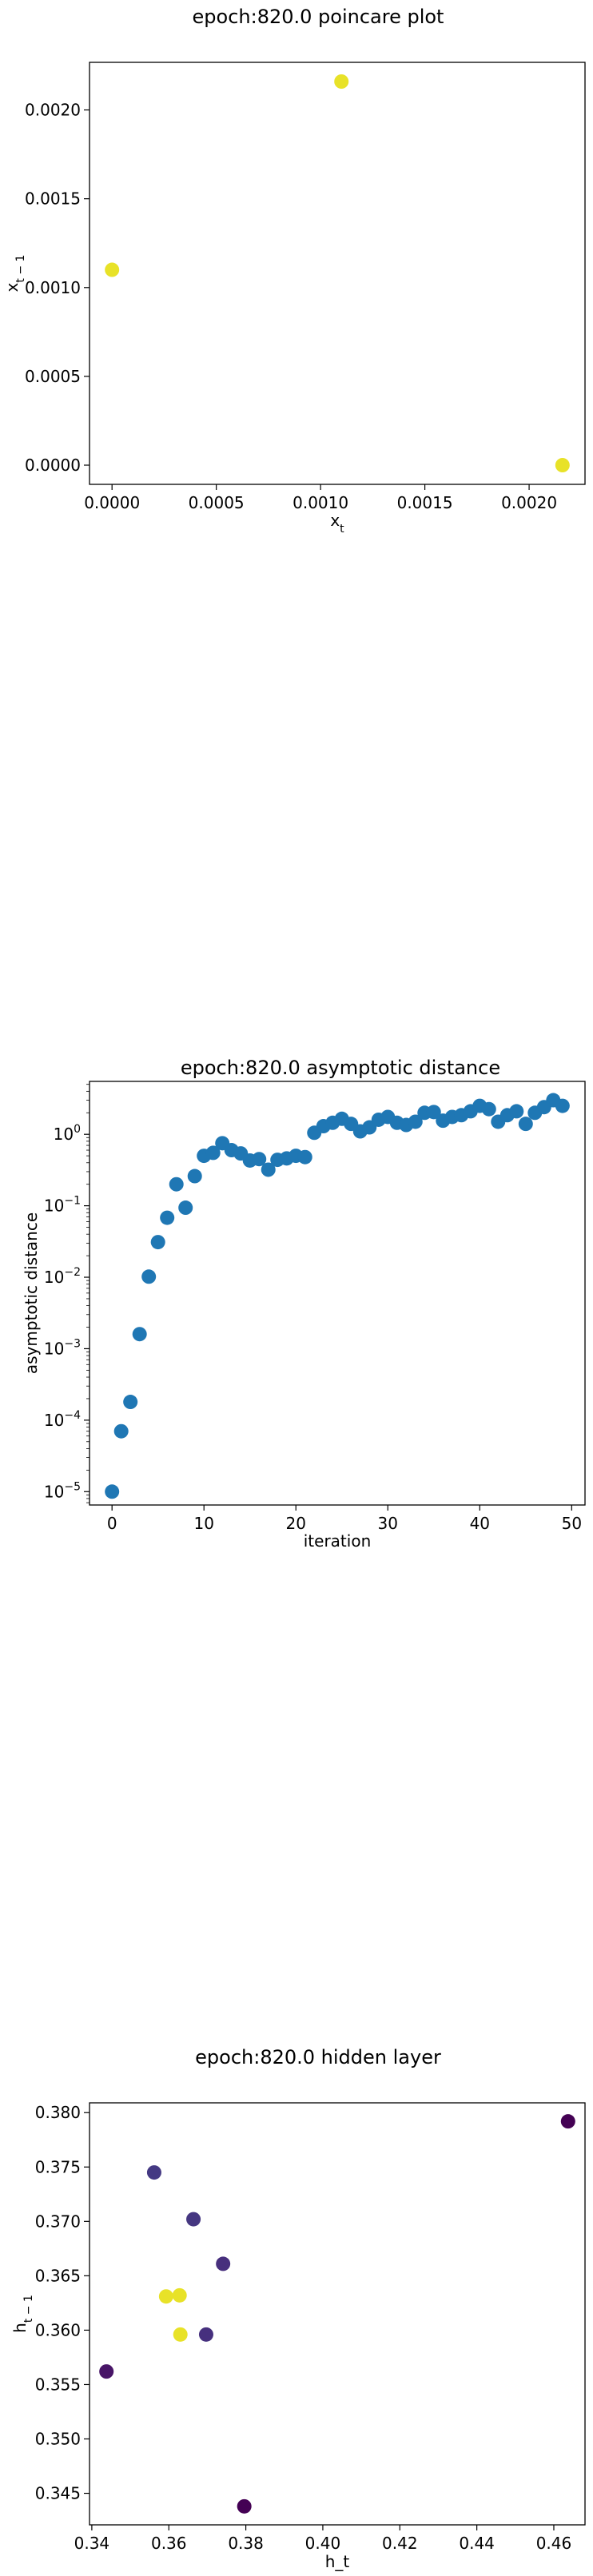 The image size is (593, 2576). I want to click on y-tick-label: 0.365, so click(58, 2275).